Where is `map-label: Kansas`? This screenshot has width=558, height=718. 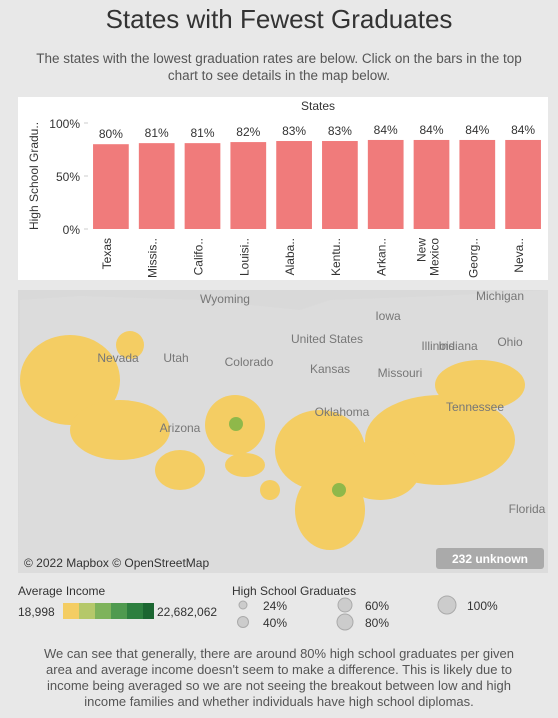 map-label: Kansas is located at coordinates (330, 369).